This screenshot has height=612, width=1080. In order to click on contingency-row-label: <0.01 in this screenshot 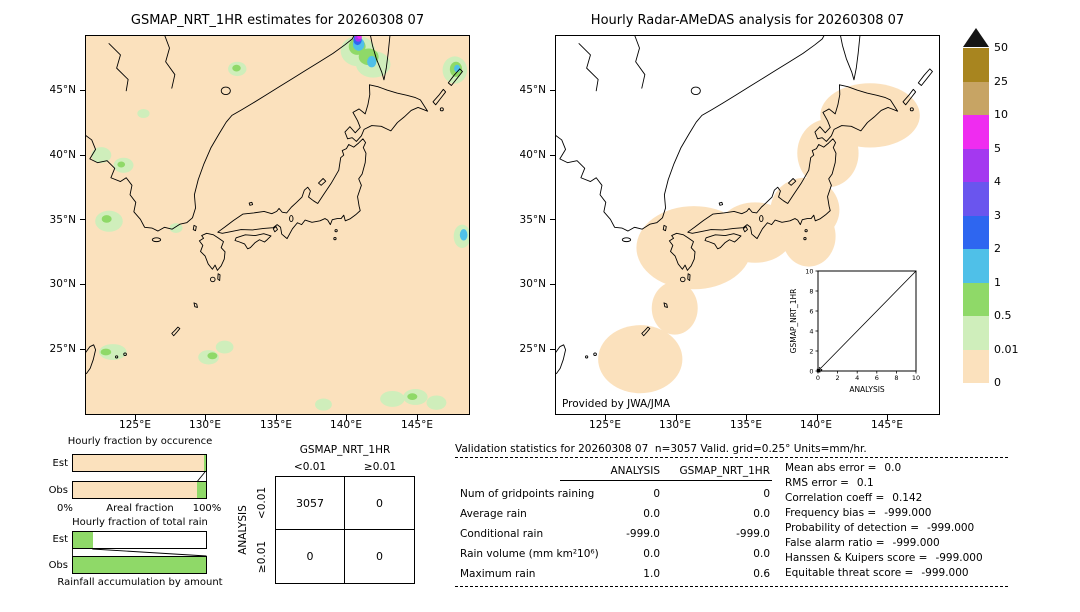, I will do `click(262, 503)`.